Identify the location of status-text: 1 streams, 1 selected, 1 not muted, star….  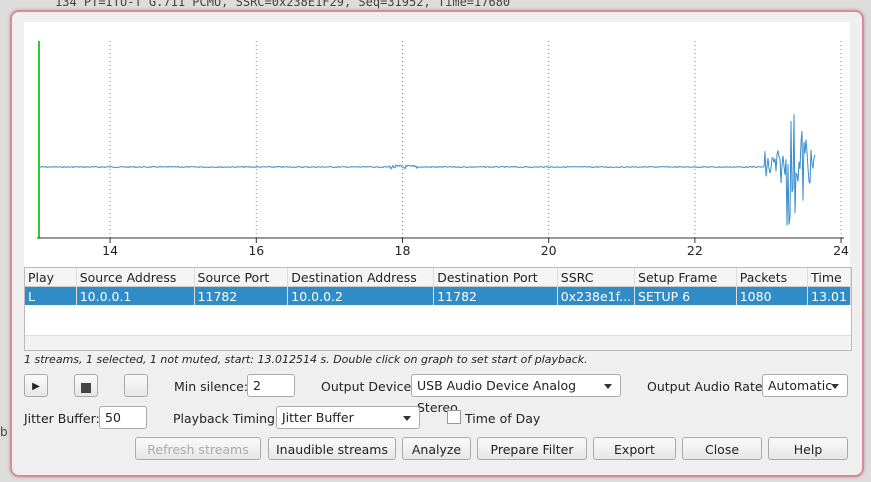
(306, 359).